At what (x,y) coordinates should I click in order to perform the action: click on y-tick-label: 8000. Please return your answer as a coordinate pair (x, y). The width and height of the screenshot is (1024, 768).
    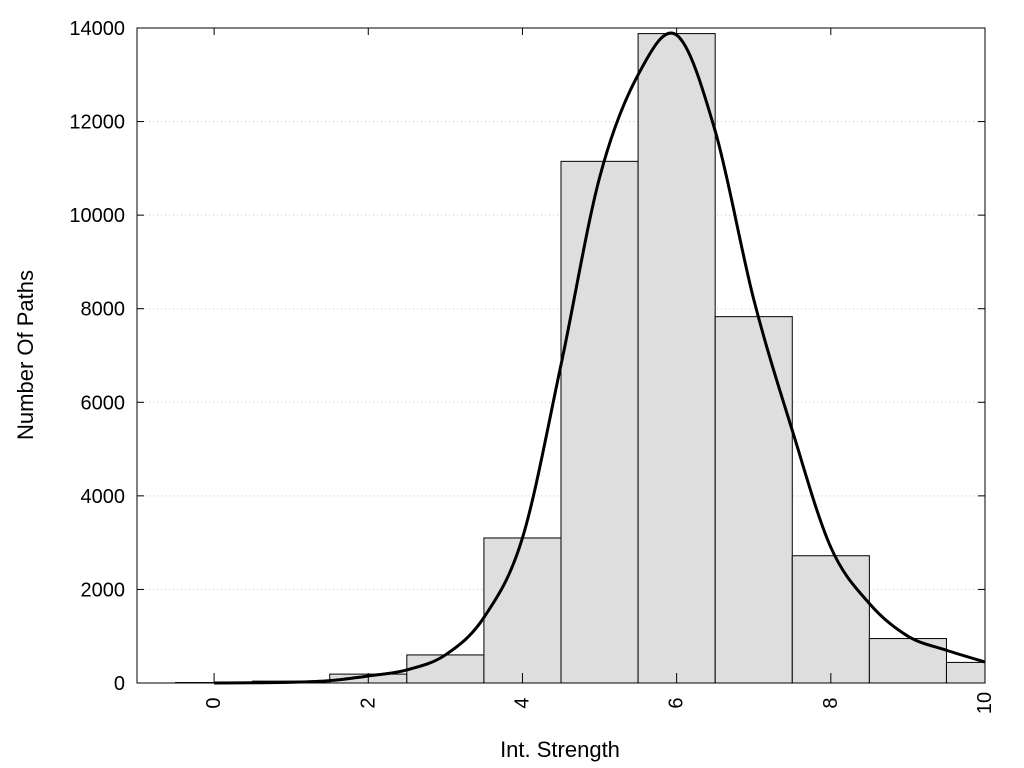
    Looking at the image, I should click on (103, 310).